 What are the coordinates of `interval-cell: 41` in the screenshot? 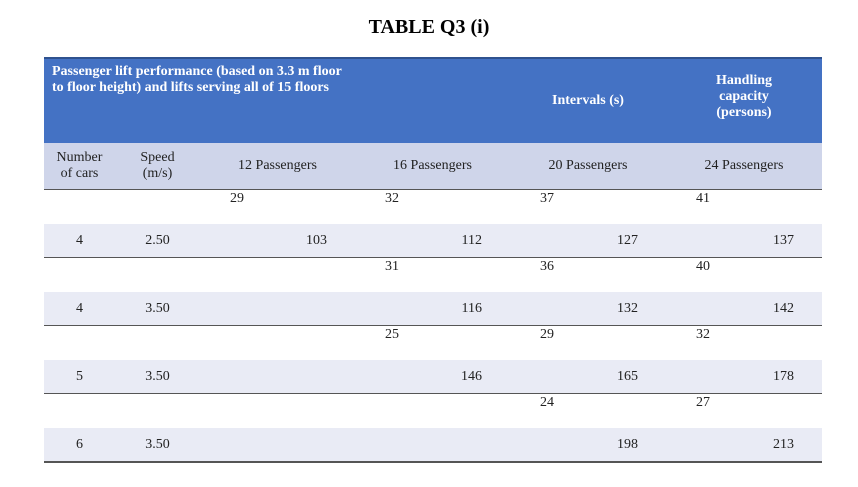 It's located at (703, 198).